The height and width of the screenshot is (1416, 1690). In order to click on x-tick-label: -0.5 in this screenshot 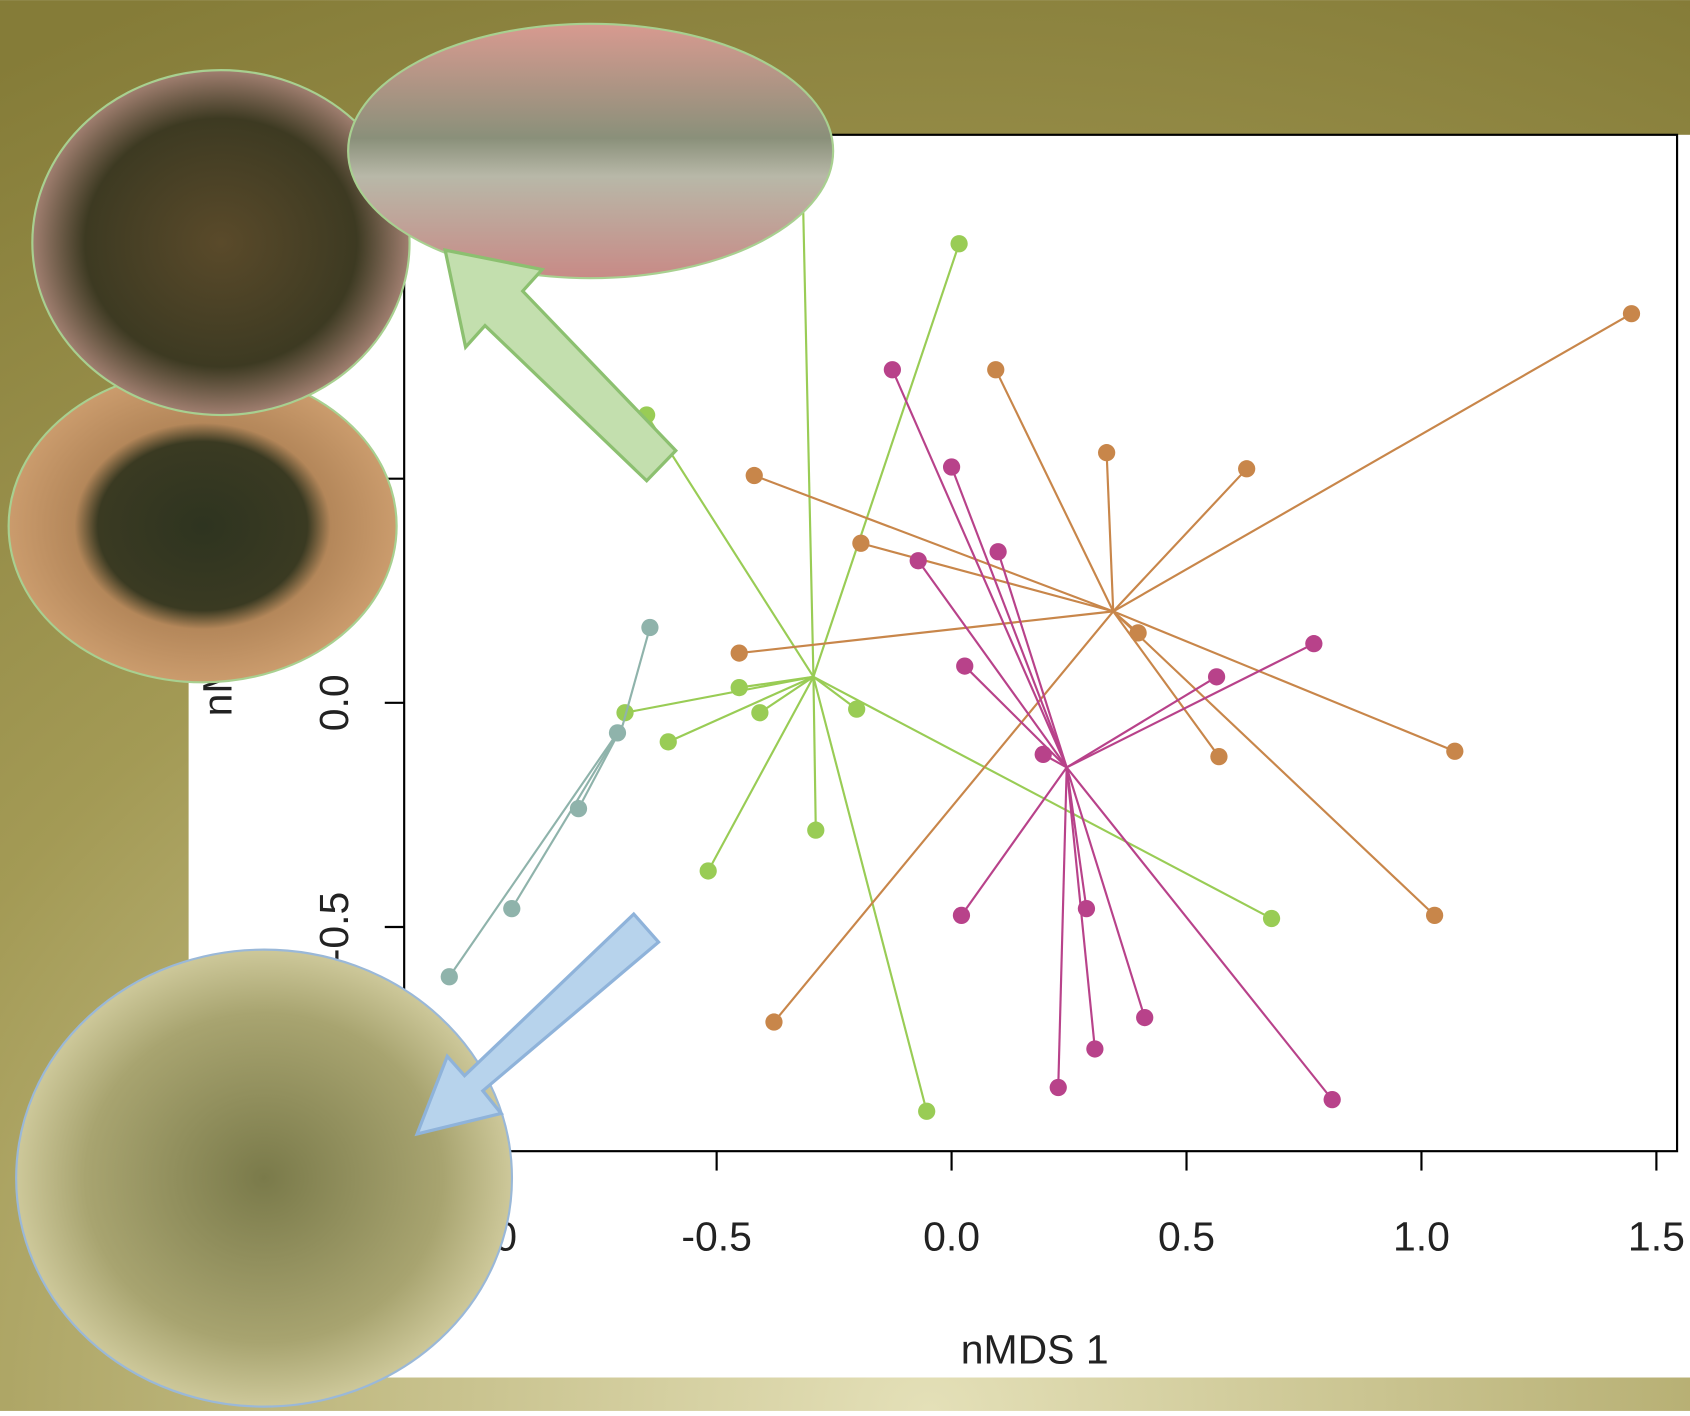, I will do `click(716, 1236)`.